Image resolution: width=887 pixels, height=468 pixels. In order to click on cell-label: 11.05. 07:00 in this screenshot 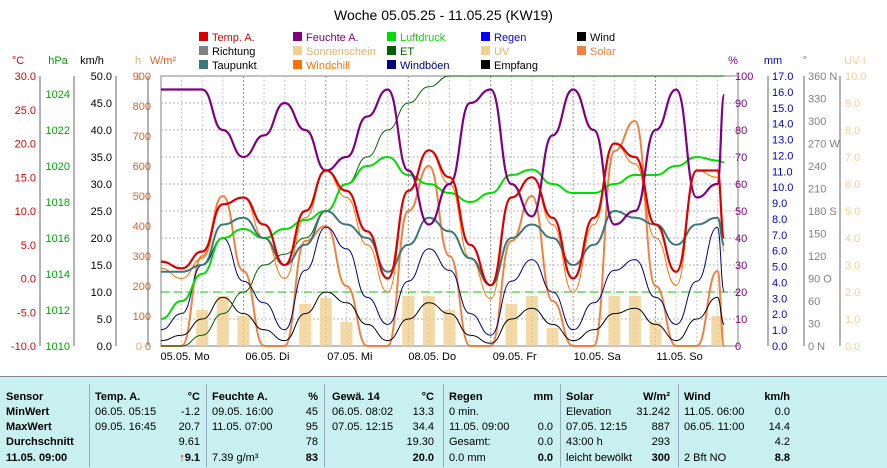, I will do `click(242, 427)`.